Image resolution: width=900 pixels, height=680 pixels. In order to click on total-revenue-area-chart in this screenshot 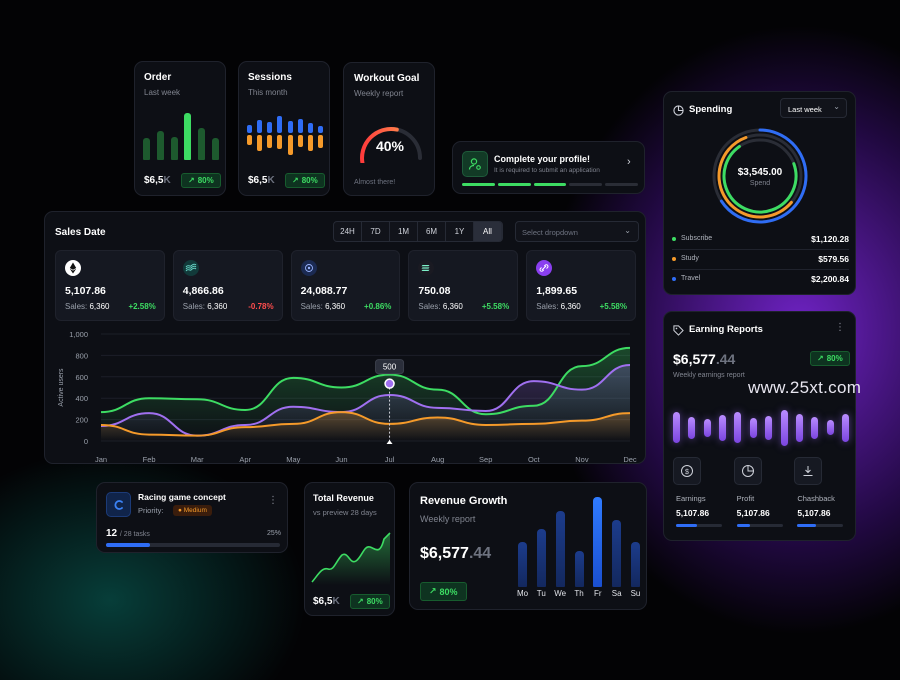, I will do `click(351, 558)`.